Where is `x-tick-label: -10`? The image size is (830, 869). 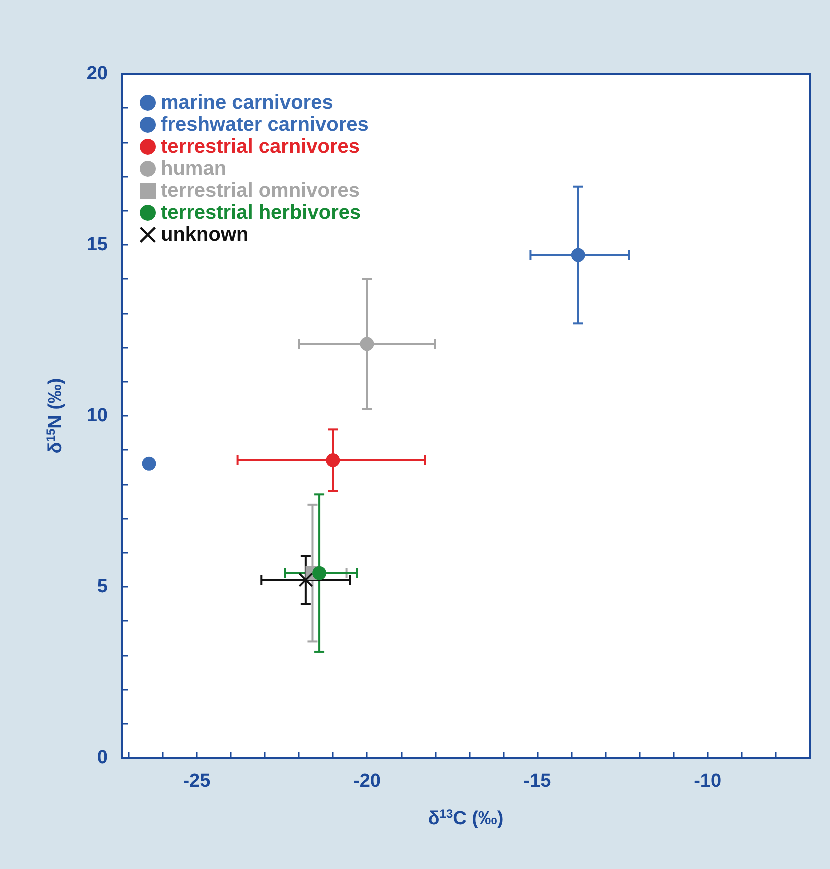
x-tick-label: -10 is located at coordinates (708, 781).